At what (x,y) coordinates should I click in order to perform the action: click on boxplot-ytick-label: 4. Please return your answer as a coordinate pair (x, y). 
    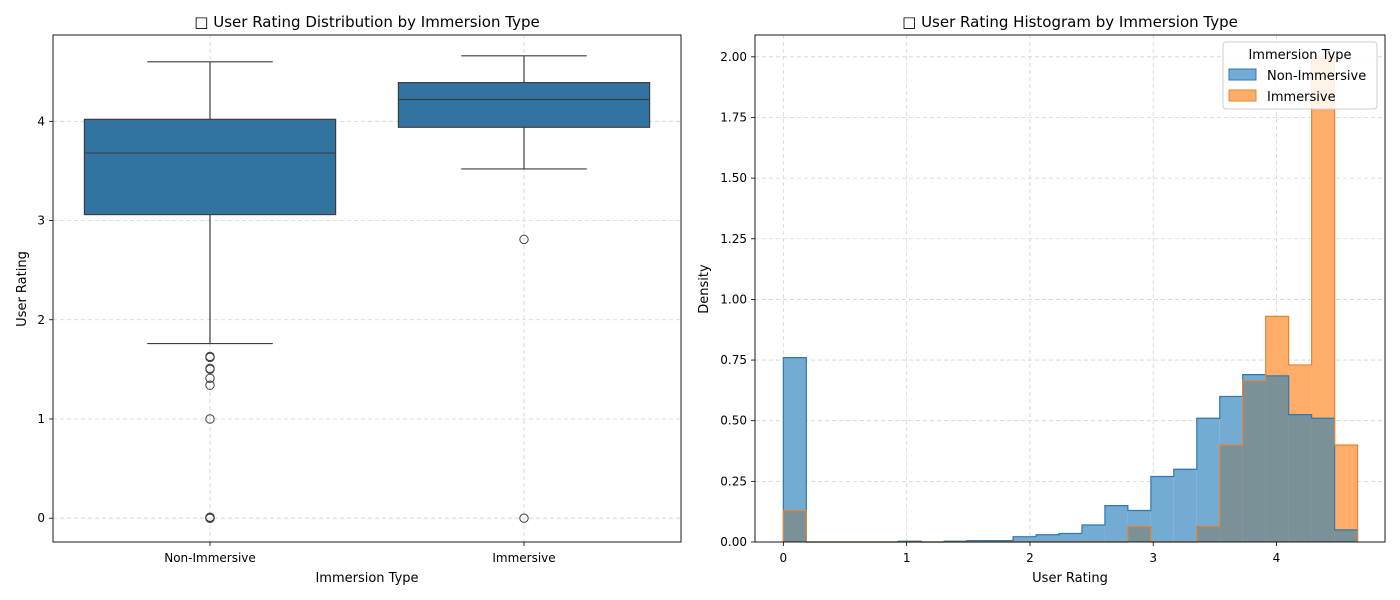
    Looking at the image, I should click on (41, 121).